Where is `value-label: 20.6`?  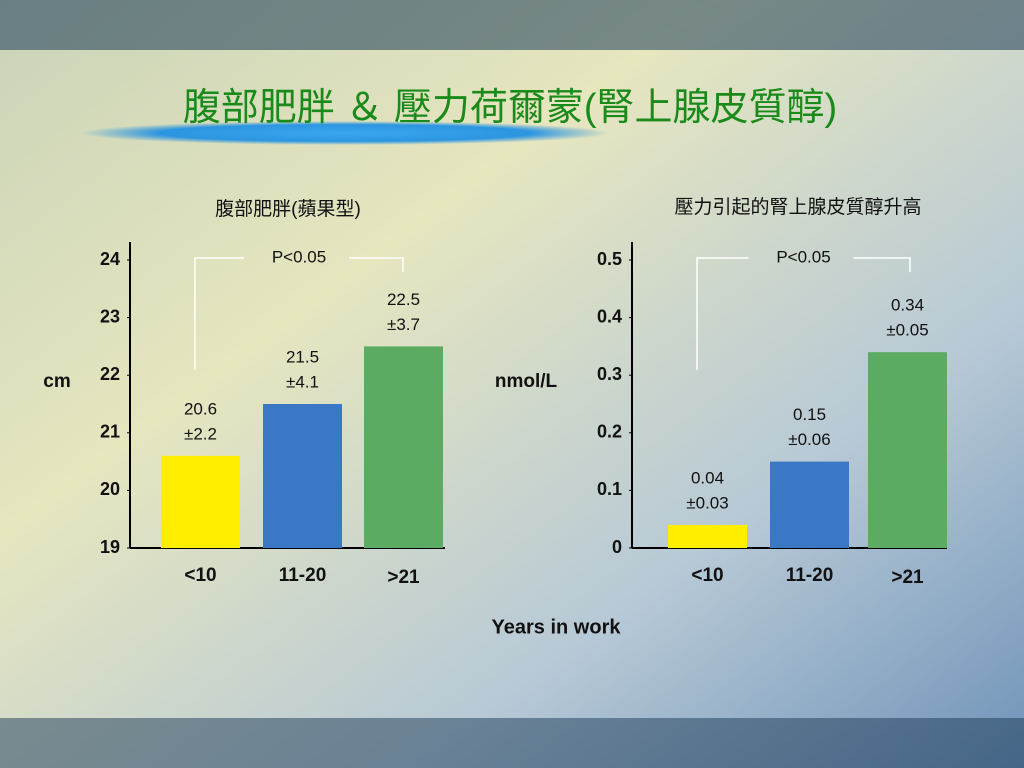
value-label: 20.6 is located at coordinates (200, 408).